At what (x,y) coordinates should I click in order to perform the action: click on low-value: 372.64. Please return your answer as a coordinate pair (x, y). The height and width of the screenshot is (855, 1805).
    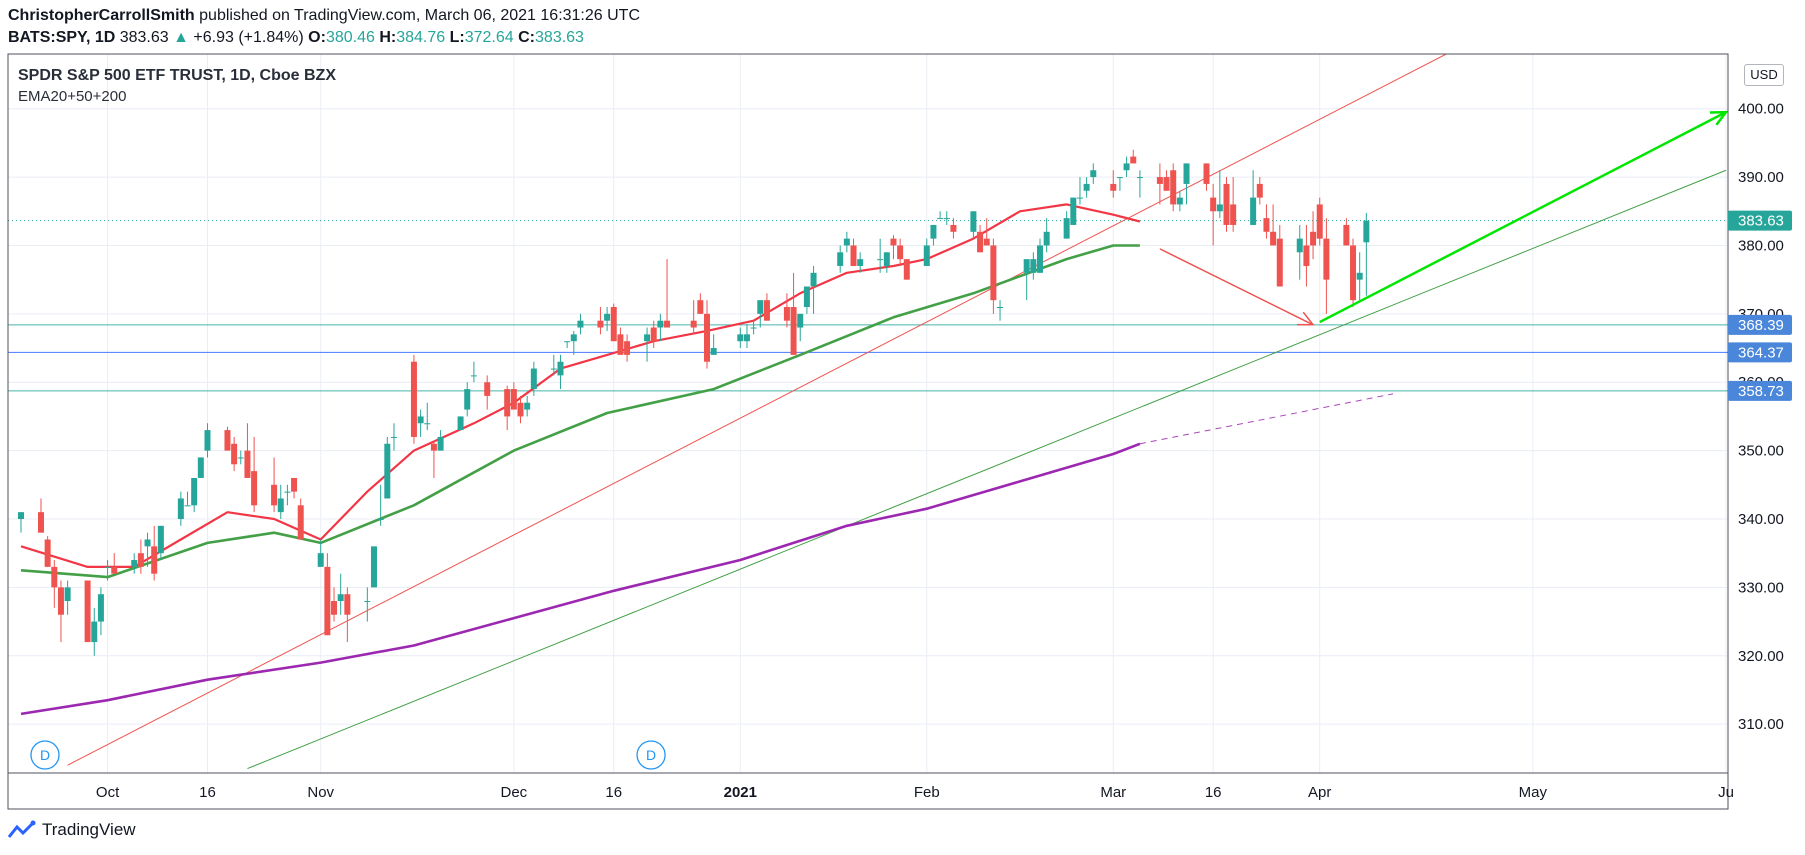
    Looking at the image, I should click on (489, 37).